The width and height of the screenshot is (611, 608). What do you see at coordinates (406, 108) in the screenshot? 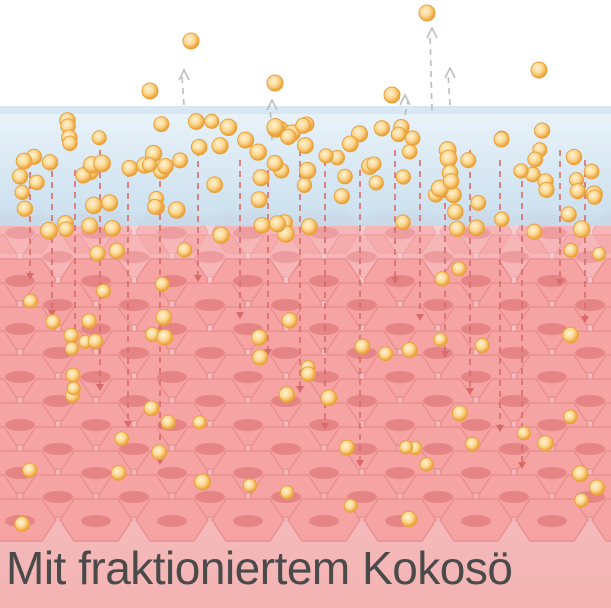
I see `evaporation-arrow-icon` at bounding box center [406, 108].